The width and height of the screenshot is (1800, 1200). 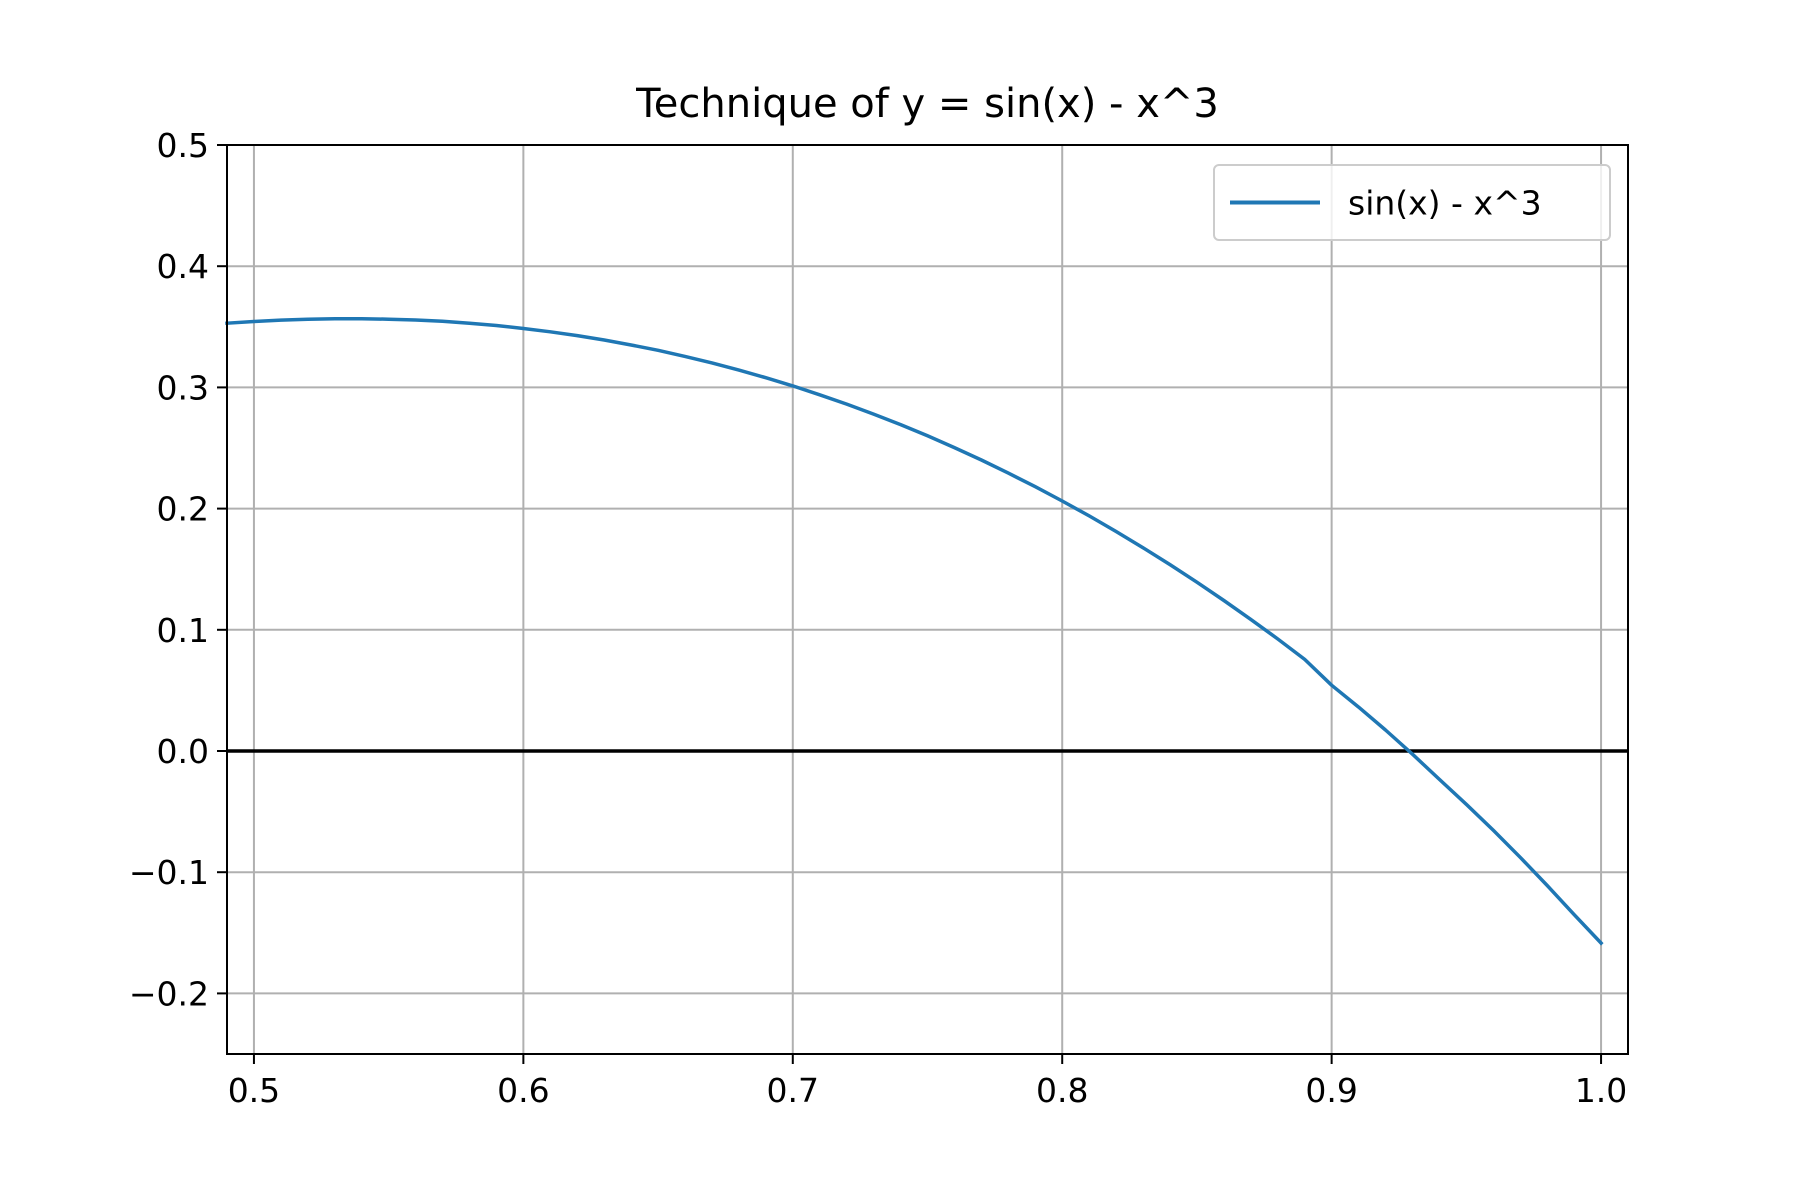 What do you see at coordinates (793, 1090) in the screenshot?
I see `x-tick-label: 0.7` at bounding box center [793, 1090].